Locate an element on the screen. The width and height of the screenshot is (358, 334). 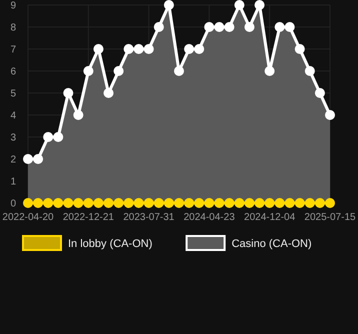
y-tick-label: 2 is located at coordinates (13, 160).